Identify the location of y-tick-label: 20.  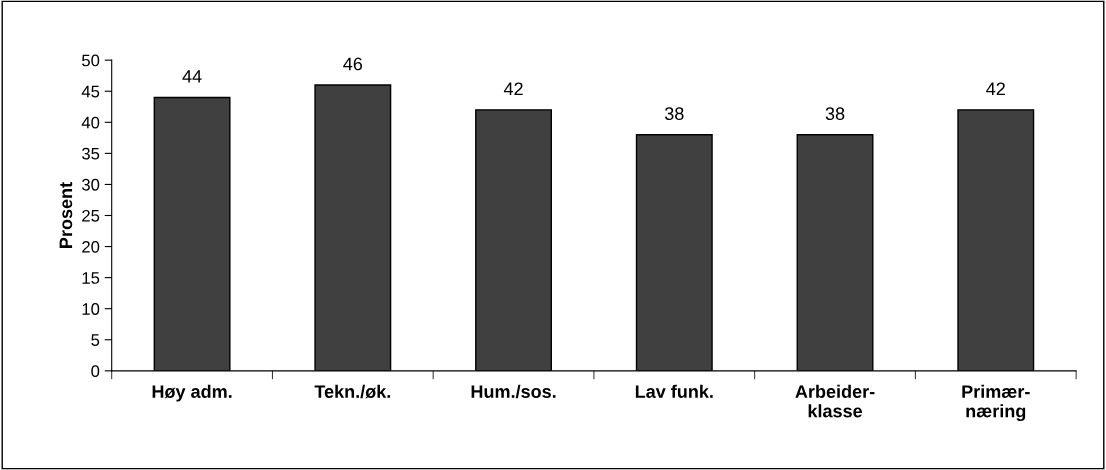
(91, 246).